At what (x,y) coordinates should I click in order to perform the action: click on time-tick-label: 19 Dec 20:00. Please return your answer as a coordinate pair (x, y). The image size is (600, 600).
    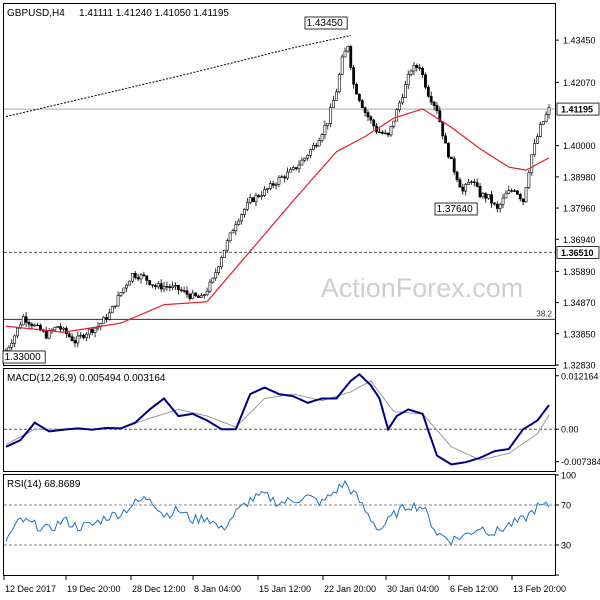
    Looking at the image, I should click on (94, 589).